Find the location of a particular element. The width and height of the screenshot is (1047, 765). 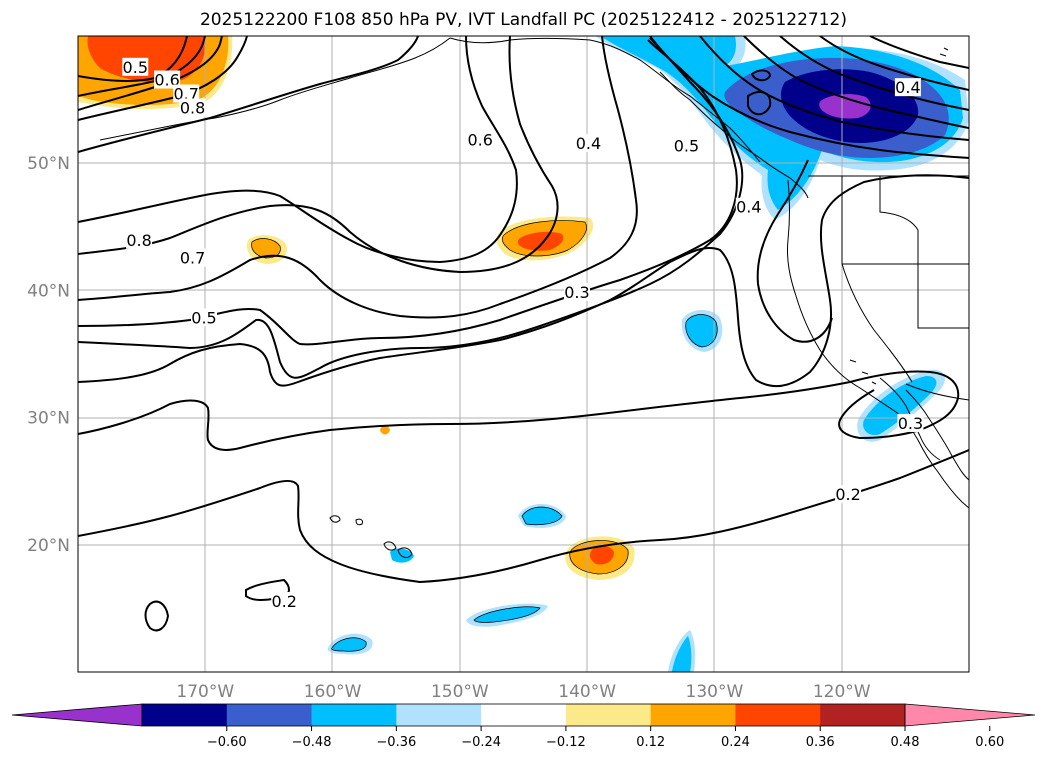

shade-subtrop-positive-0.36 is located at coordinates (601, 555).